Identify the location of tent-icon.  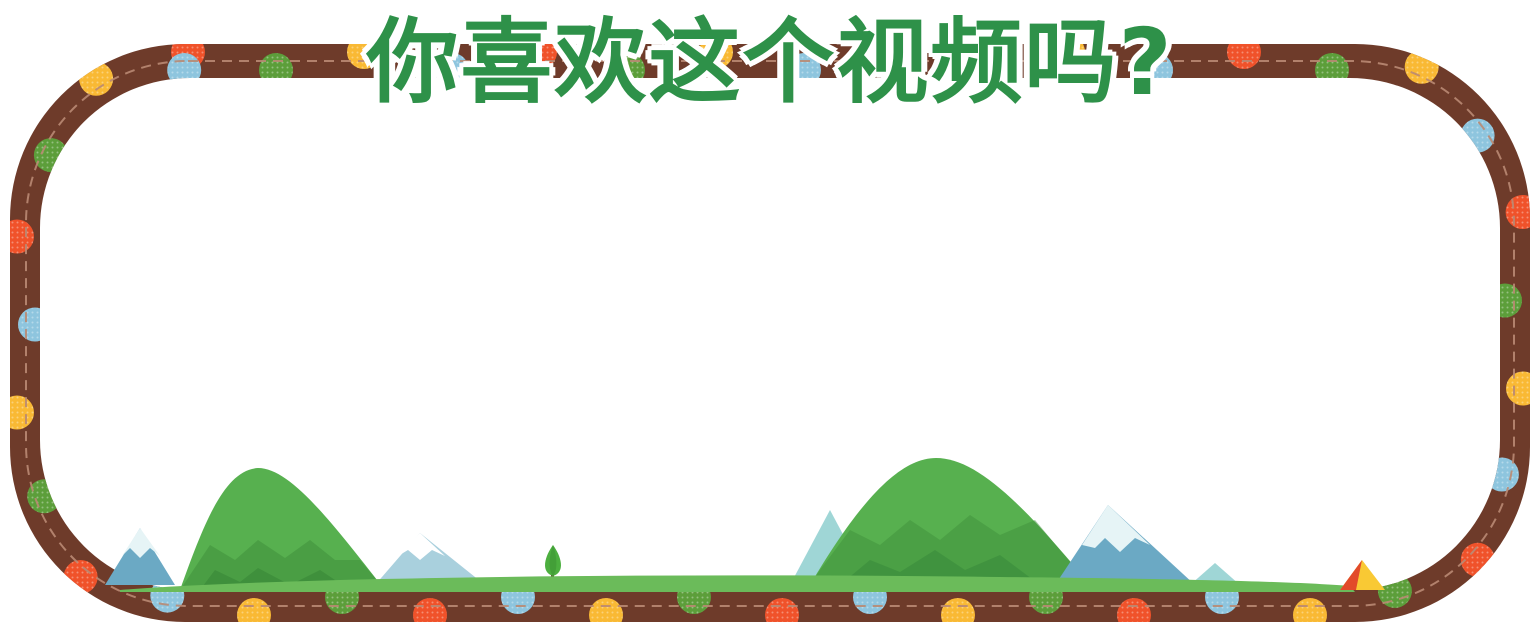
(1362, 575).